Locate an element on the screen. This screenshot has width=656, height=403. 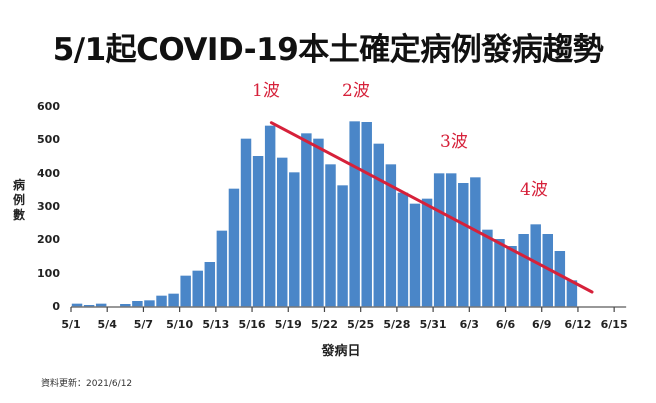
x-tick-label: 5/16 is located at coordinates (252, 324).